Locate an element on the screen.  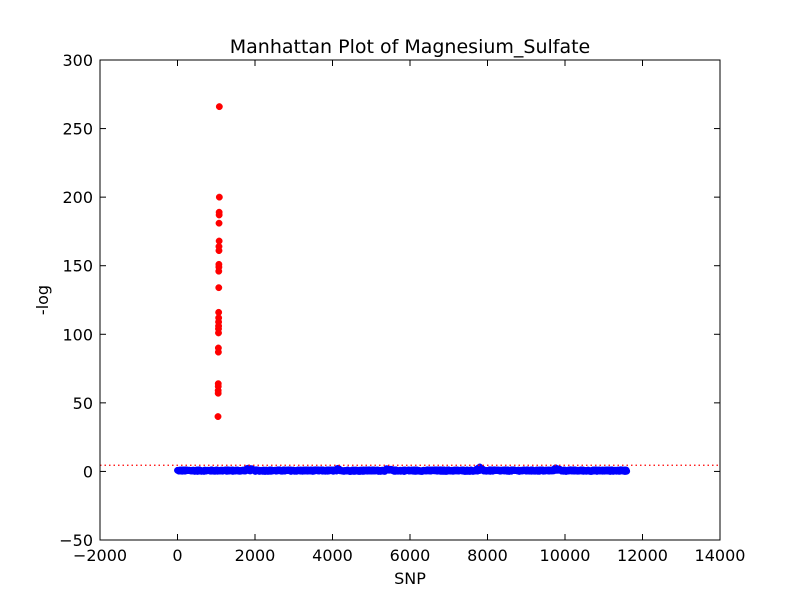
x-tick-label: 8000 is located at coordinates (487, 555).